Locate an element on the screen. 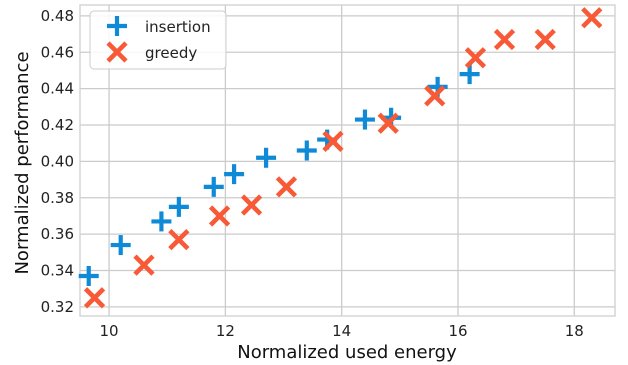  y-axis-ticks: 0.32 0.34 0.36 0.38 0.40 0.42 0.44 0.46 0.48 is located at coordinates (57, 161).